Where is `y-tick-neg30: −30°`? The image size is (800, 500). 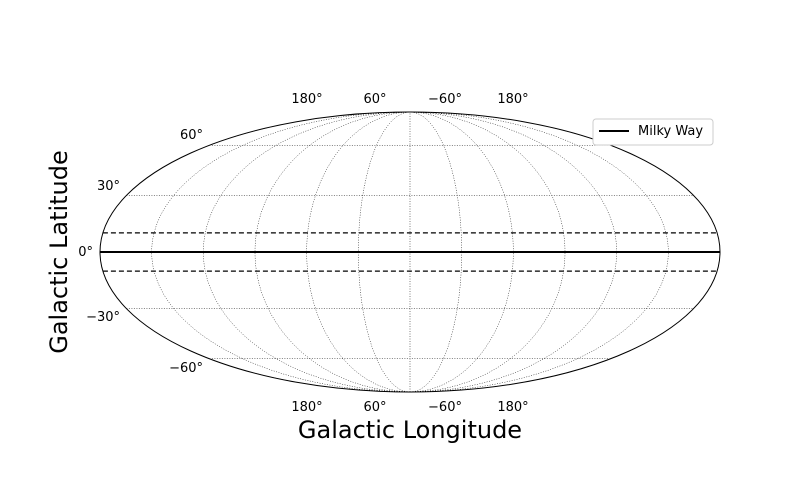 y-tick-neg30: −30° is located at coordinates (103, 317).